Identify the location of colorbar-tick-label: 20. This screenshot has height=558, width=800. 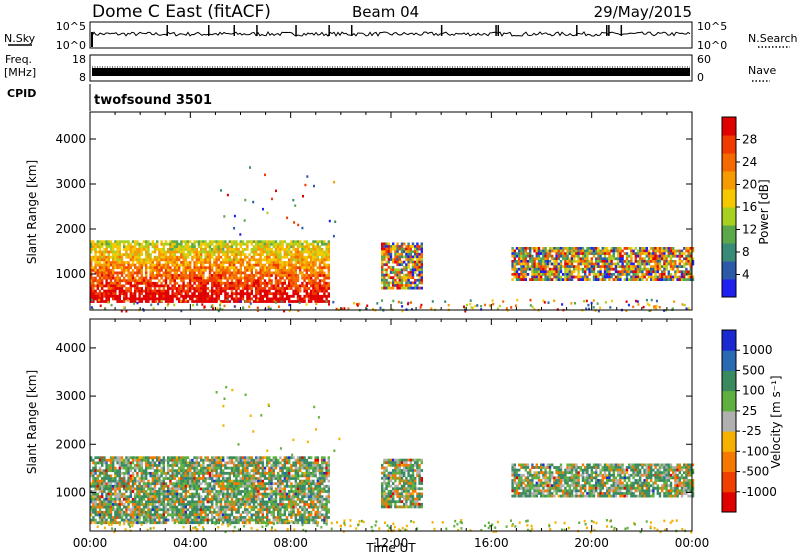
(749, 185).